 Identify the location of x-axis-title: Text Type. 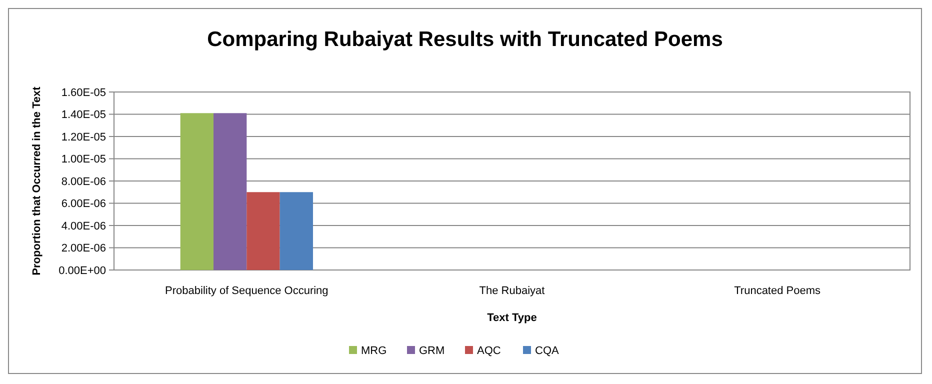
(512, 318).